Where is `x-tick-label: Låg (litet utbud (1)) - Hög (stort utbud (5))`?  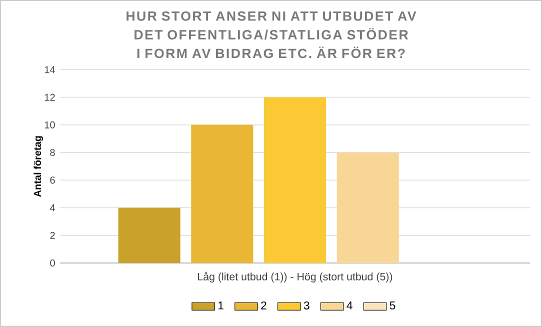
x-tick-label: Låg (litet utbud (1)) - Hög (stort utbud (5)) is located at coordinates (295, 277).